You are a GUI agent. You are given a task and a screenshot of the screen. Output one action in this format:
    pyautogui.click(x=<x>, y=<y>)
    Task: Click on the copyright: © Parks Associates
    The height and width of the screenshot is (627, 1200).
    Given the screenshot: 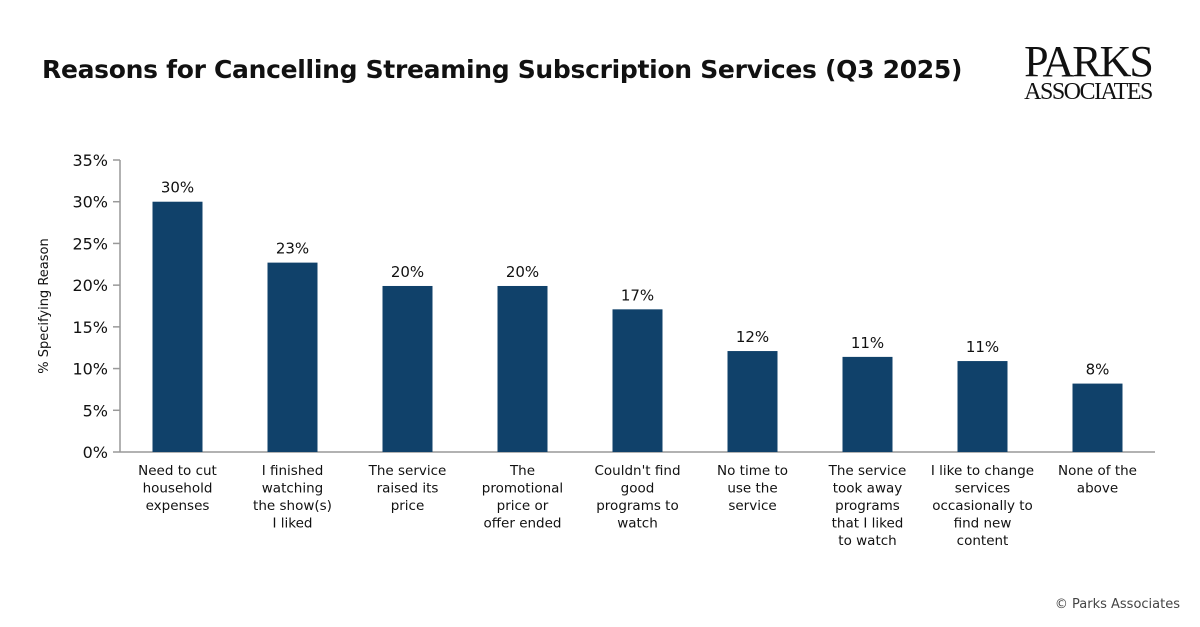 What is the action you would take?
    pyautogui.click(x=1117, y=604)
    